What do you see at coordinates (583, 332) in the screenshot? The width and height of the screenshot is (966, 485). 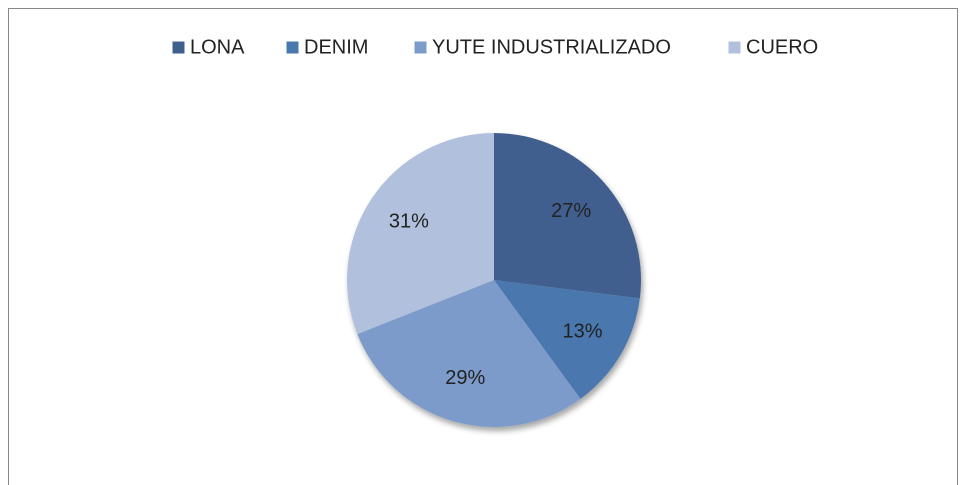 I see `data-label: 13%` at bounding box center [583, 332].